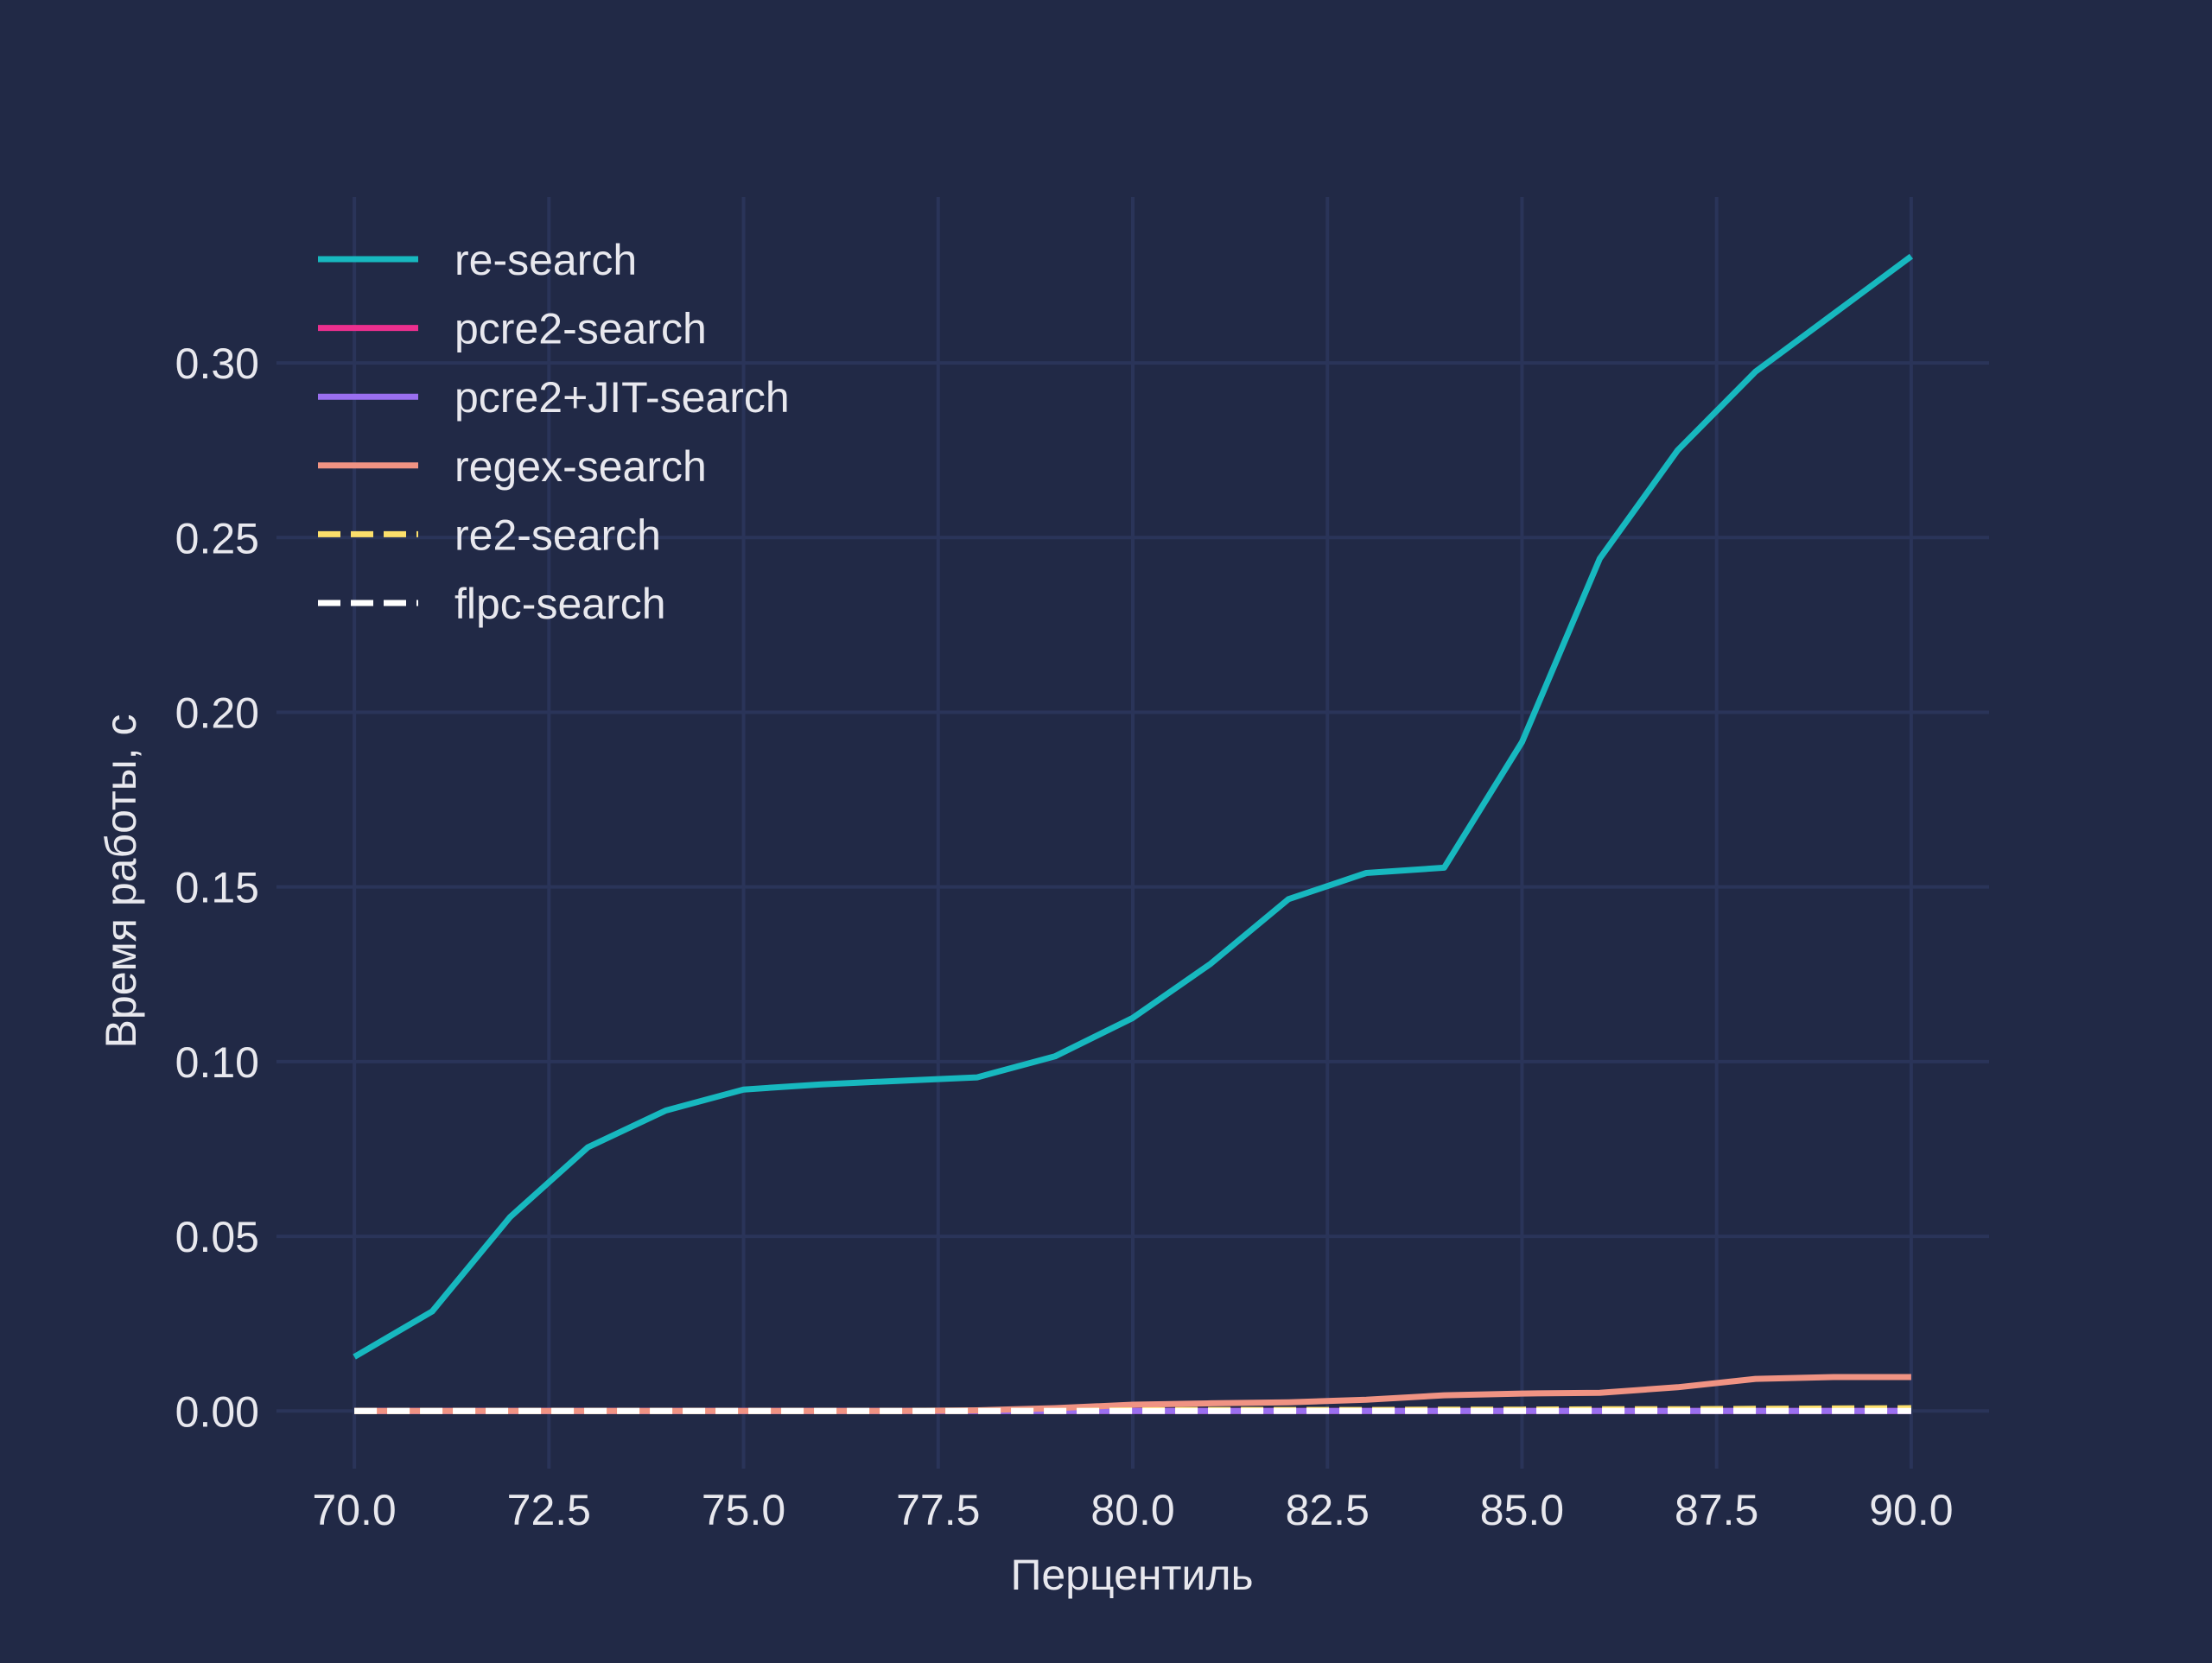 Image resolution: width=2212 pixels, height=1663 pixels. Describe the element at coordinates (121, 882) in the screenshot. I see `y-axis-label: Время работы, с` at that location.